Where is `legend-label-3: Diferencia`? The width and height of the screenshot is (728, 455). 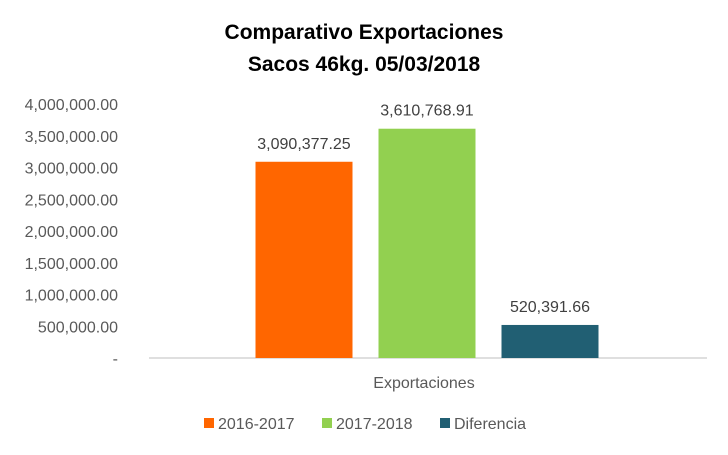
legend-label-3: Diferencia is located at coordinates (490, 424).